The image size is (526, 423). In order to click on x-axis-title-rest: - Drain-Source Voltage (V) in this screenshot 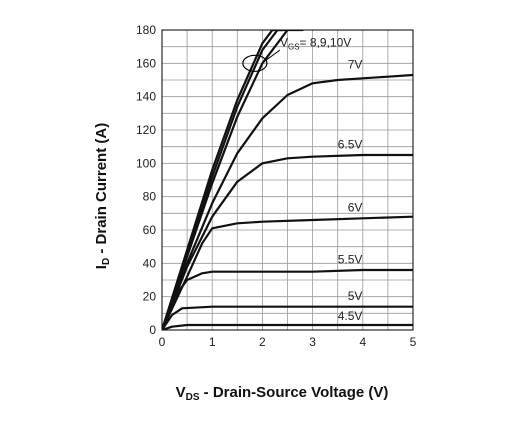, I will do `click(294, 392)`.